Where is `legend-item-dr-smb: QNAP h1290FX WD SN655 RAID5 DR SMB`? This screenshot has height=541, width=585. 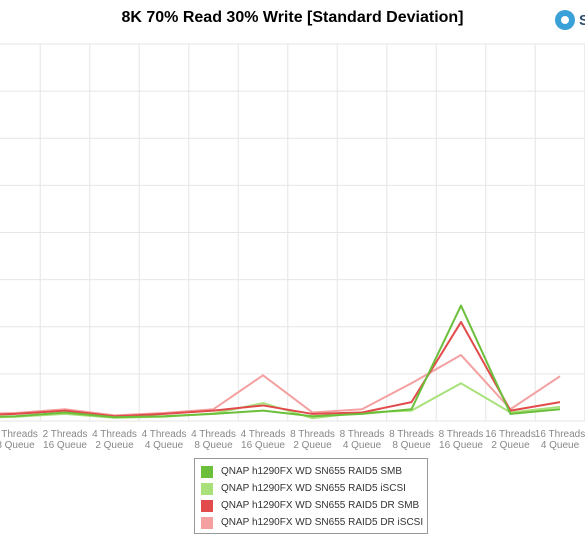 legend-item-dr-smb: QNAP h1290FX WD SN655 RAID5 DR SMB is located at coordinates (311, 505).